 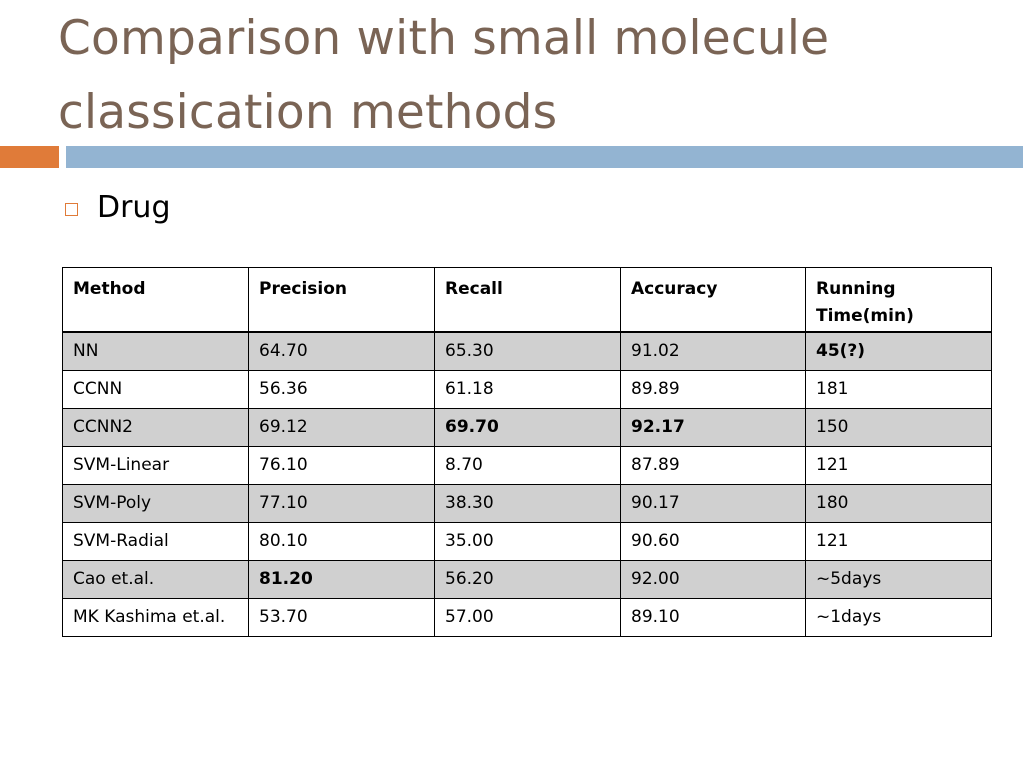 What do you see at coordinates (713, 541) in the screenshot?
I see `table-cell: 90.60` at bounding box center [713, 541].